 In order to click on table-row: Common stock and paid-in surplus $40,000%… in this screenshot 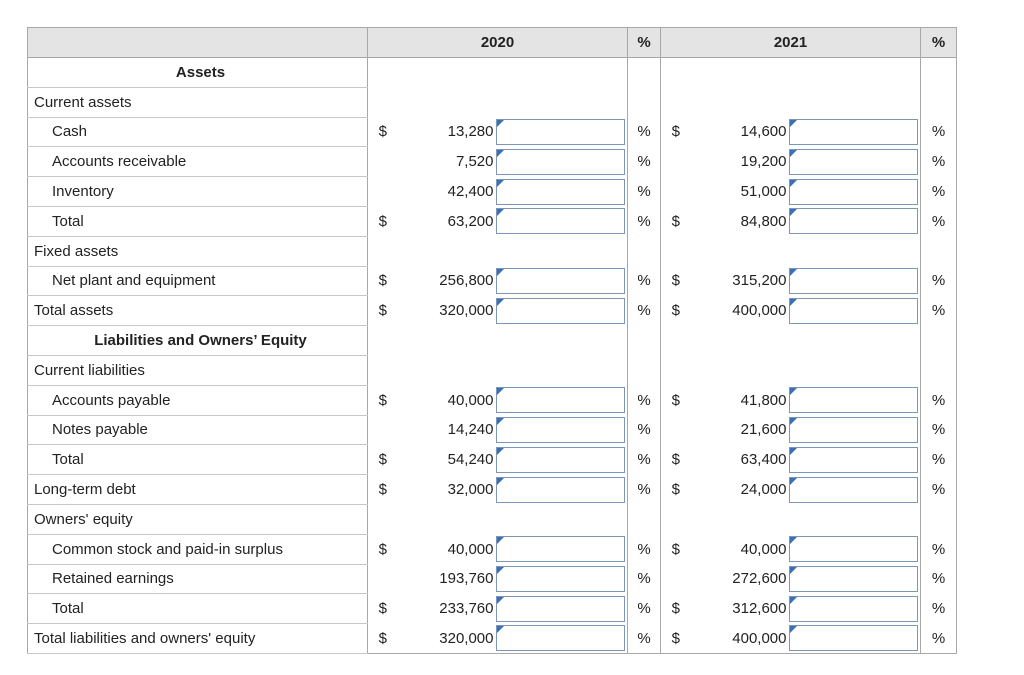, I will do `click(492, 549)`.